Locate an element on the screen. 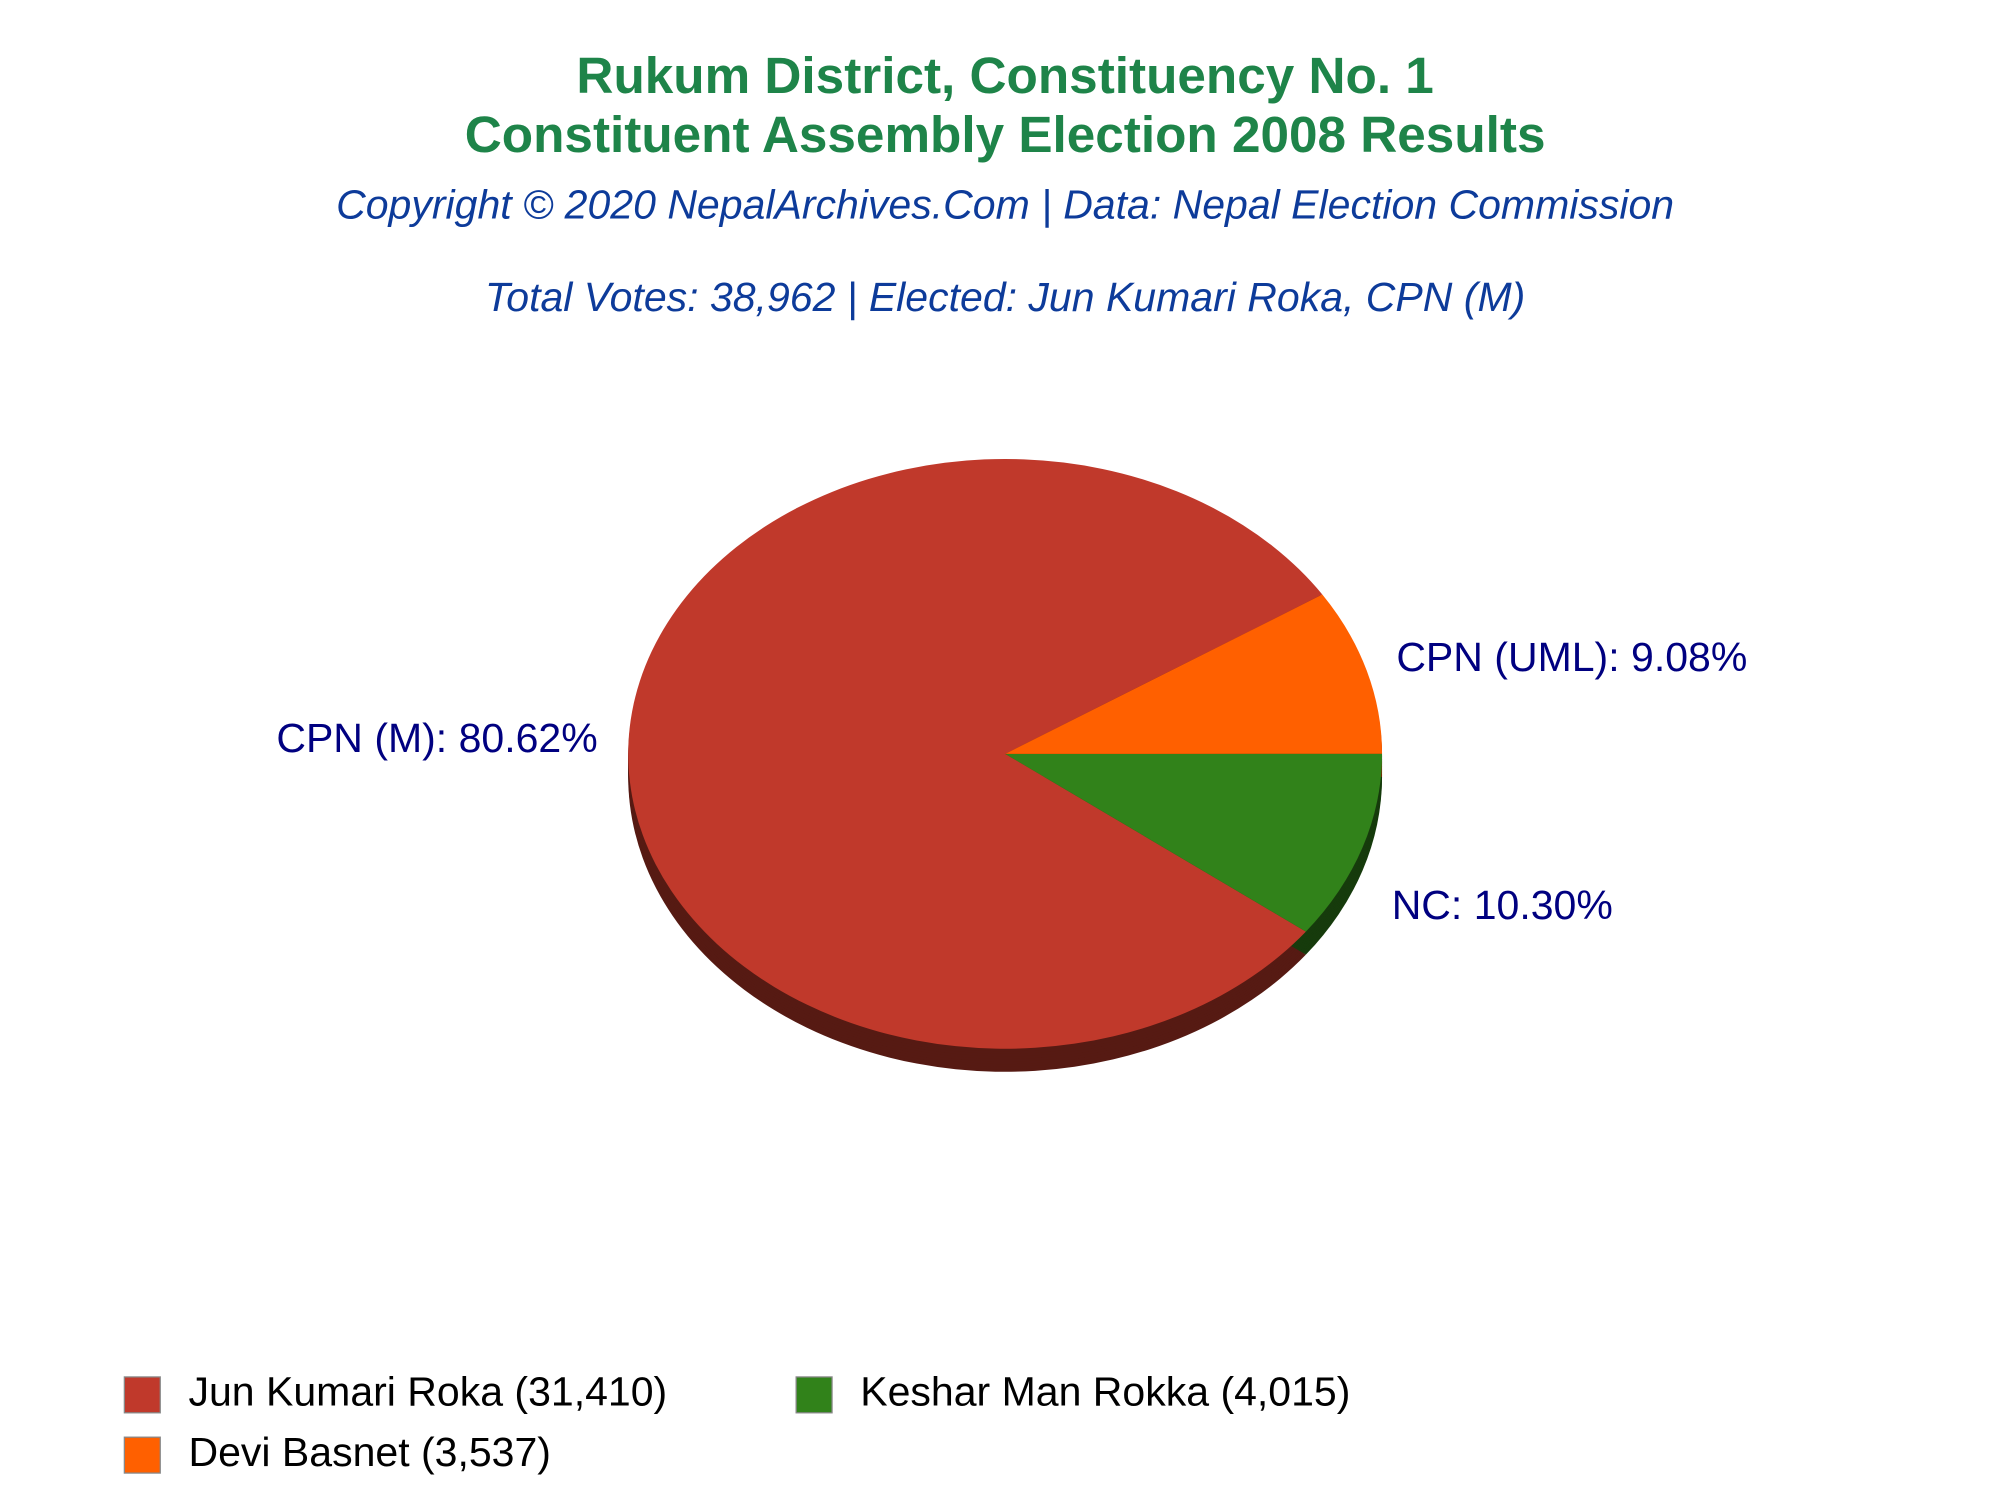 This screenshot has width=2000, height=1500. slice-label: CPN (M): 80.62% is located at coordinates (436, 738).